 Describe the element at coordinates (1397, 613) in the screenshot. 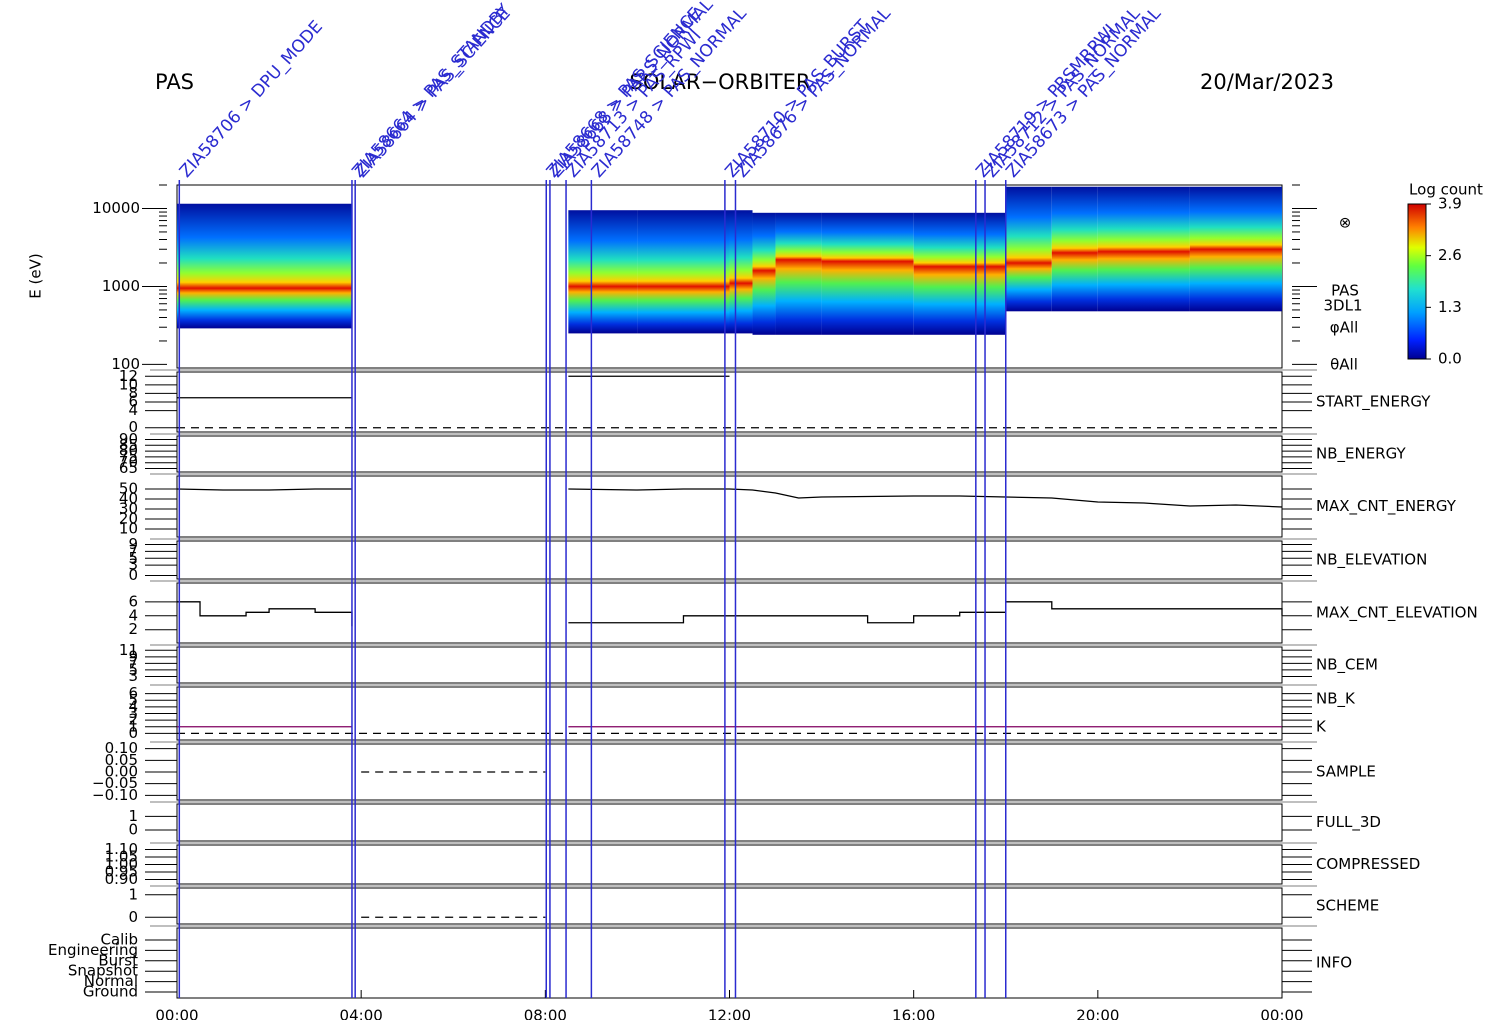

I see `panel-label: MAX_CNT_ELEVATION` at that location.